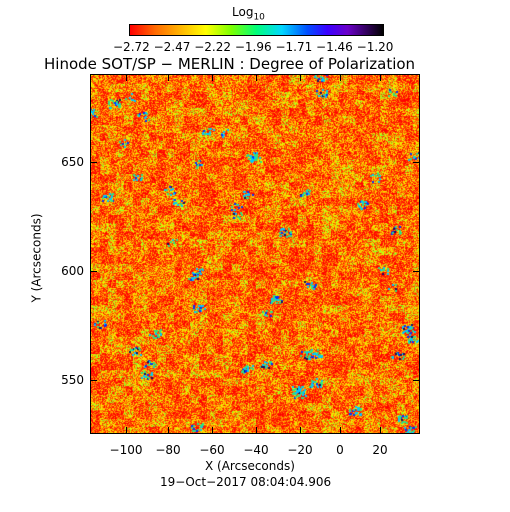 This screenshot has width=510, height=512. What do you see at coordinates (294, 47) in the screenshot?
I see `colorbar-tick-label: −1.71` at bounding box center [294, 47].